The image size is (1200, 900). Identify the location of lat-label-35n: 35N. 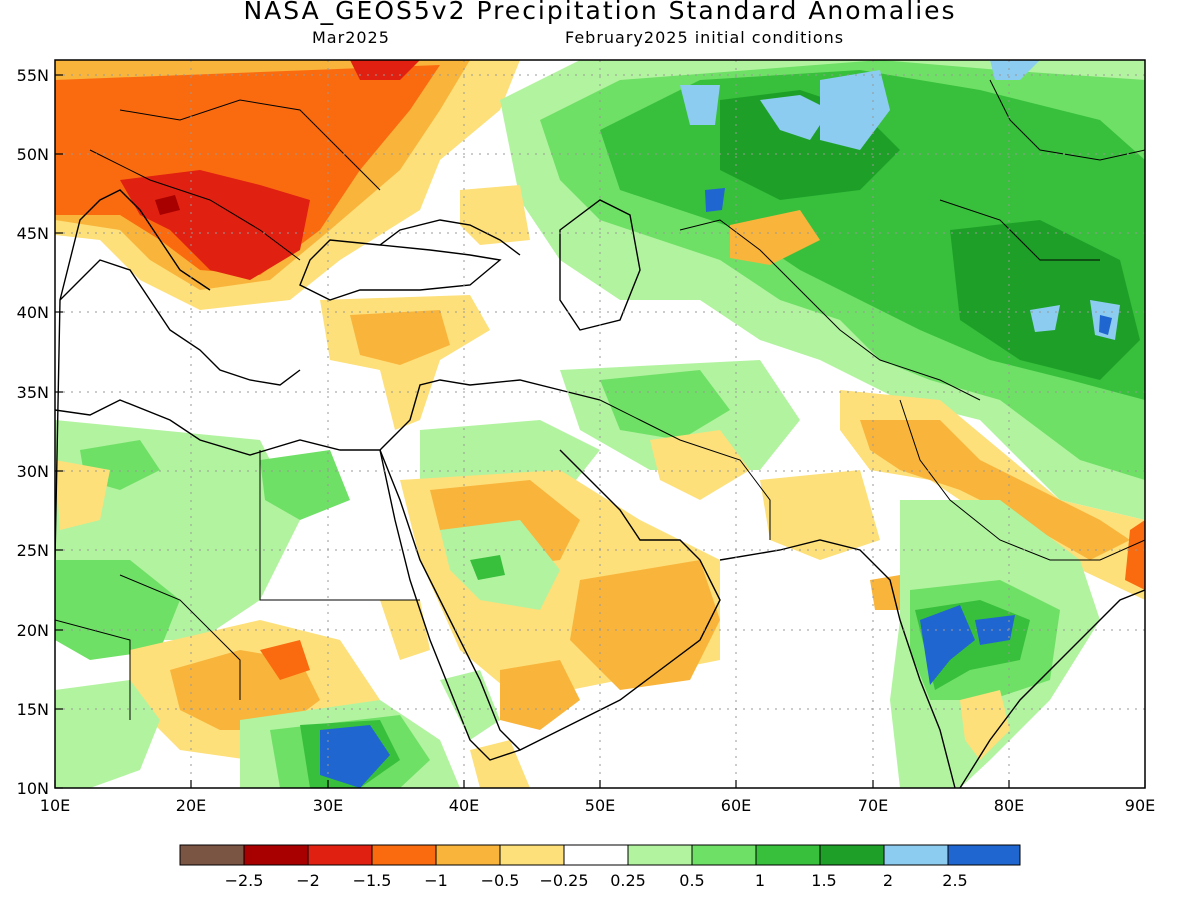
(33, 392).